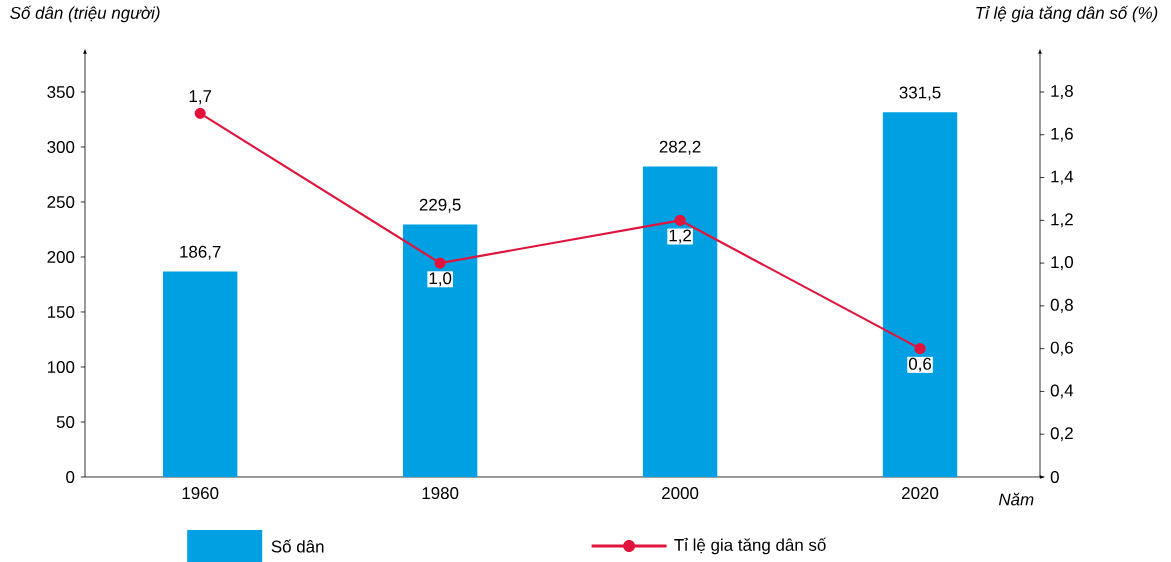  What do you see at coordinates (61, 146) in the screenshot?
I see `y-tick-label: 300` at bounding box center [61, 146].